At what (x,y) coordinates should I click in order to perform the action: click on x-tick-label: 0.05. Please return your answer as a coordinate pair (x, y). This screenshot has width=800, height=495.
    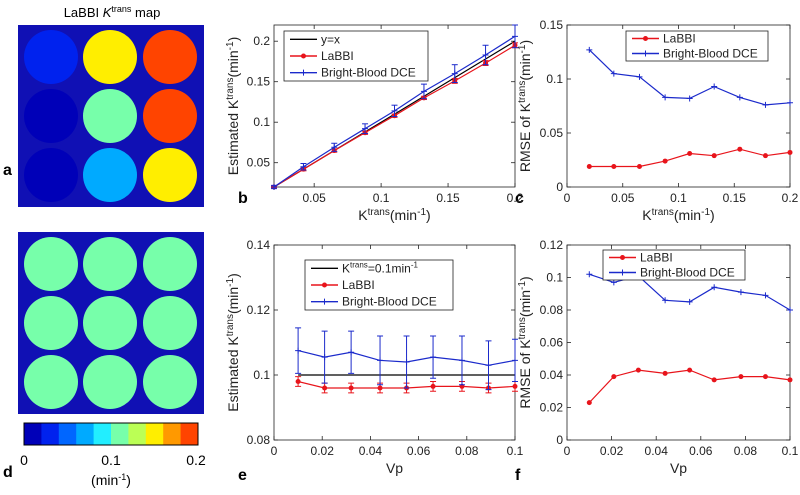
    Looking at the image, I should click on (623, 198).